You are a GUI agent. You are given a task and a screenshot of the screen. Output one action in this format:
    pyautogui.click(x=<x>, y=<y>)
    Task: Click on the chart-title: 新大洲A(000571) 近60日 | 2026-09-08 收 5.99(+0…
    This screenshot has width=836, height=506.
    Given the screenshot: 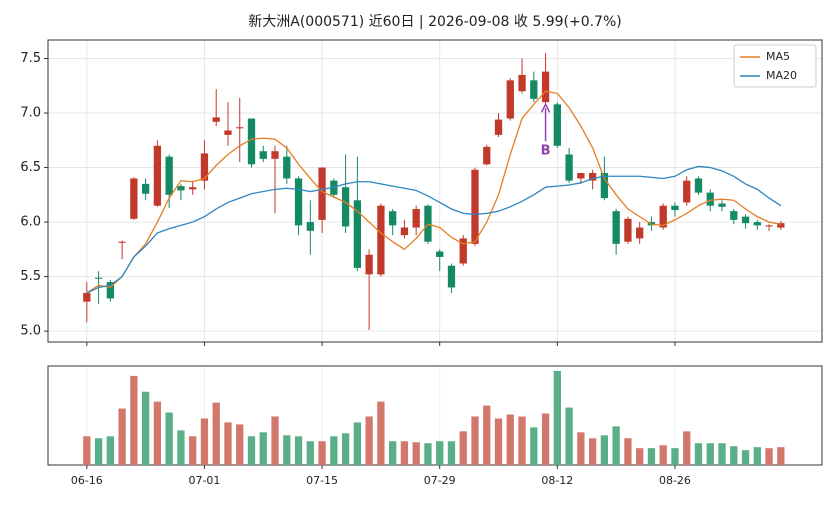 What is the action you would take?
    pyautogui.click(x=434, y=22)
    